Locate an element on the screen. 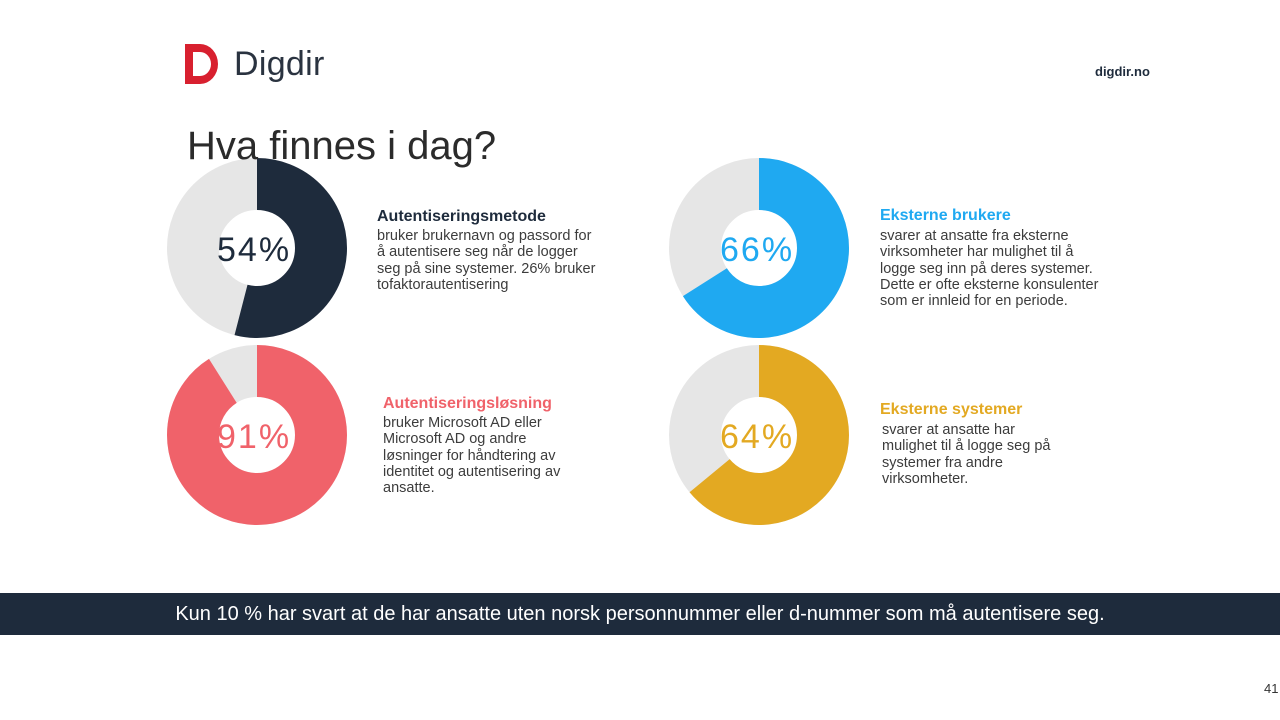 This screenshot has width=1280, height=720. donut-label-64: 64% is located at coordinates (757, 437).